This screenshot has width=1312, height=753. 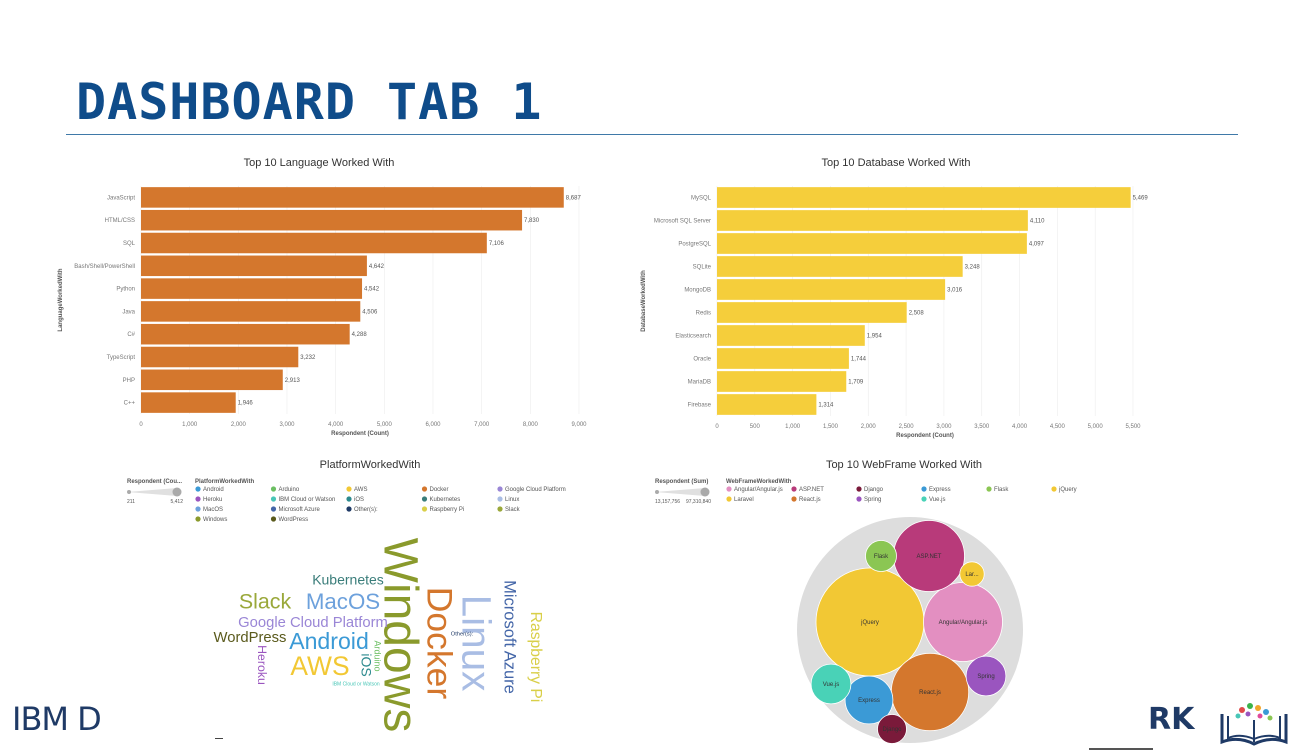 I want to click on category-label: C++, so click(x=130, y=404).